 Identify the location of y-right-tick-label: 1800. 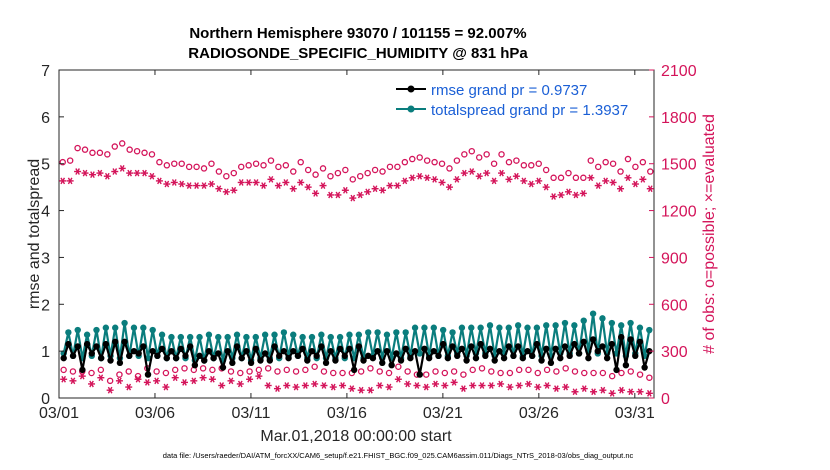
(679, 118).